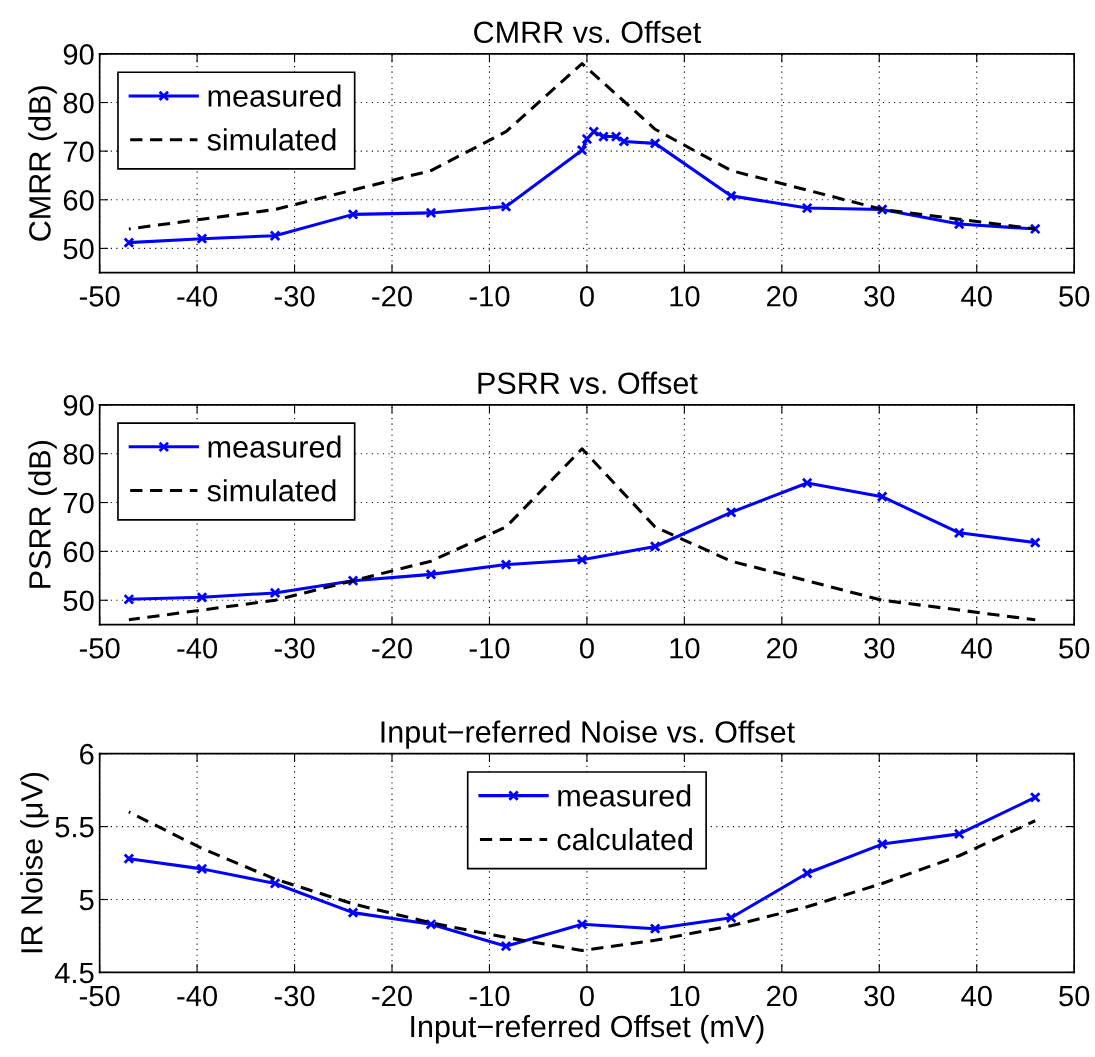 The image size is (1095, 1057). What do you see at coordinates (86, 900) in the screenshot?
I see `y-tick-label: 5` at bounding box center [86, 900].